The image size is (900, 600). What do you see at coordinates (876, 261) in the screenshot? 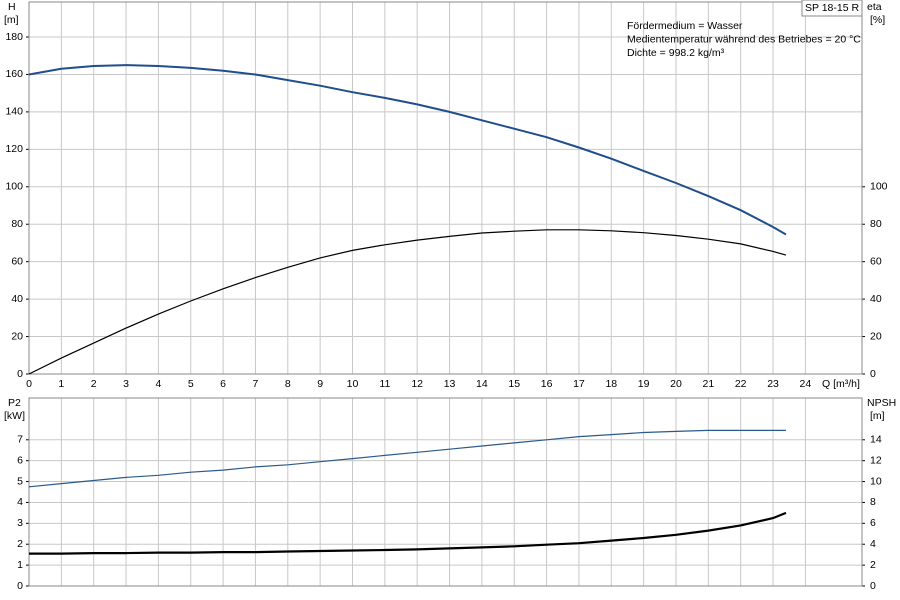
I see `y2-tick-label: 60` at bounding box center [876, 261].